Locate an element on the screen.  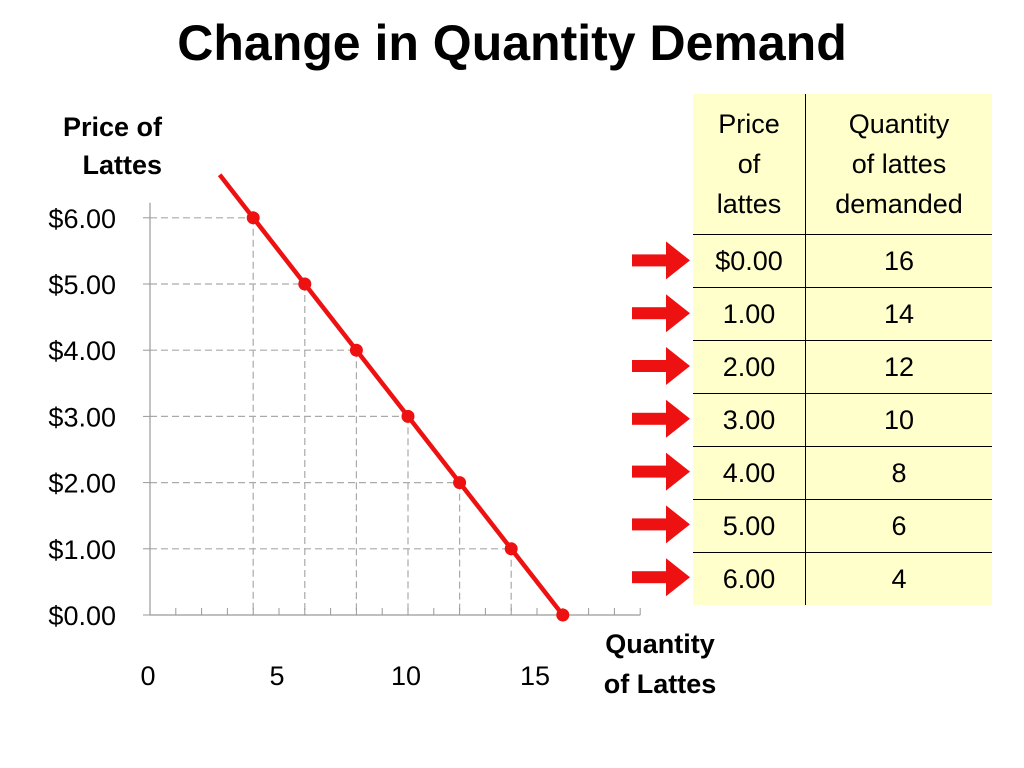
table-row: 3.00 10 is located at coordinates (842, 420).